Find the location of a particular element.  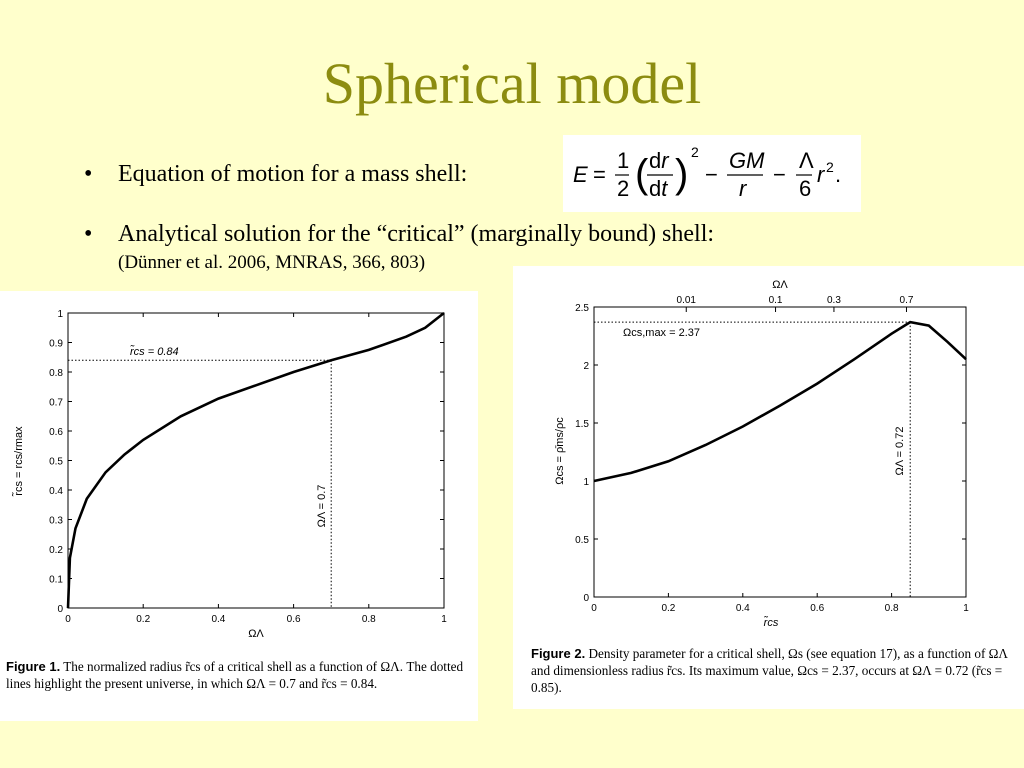

annotation-omega: ΩΛ = 0.72 is located at coordinates (900, 451).